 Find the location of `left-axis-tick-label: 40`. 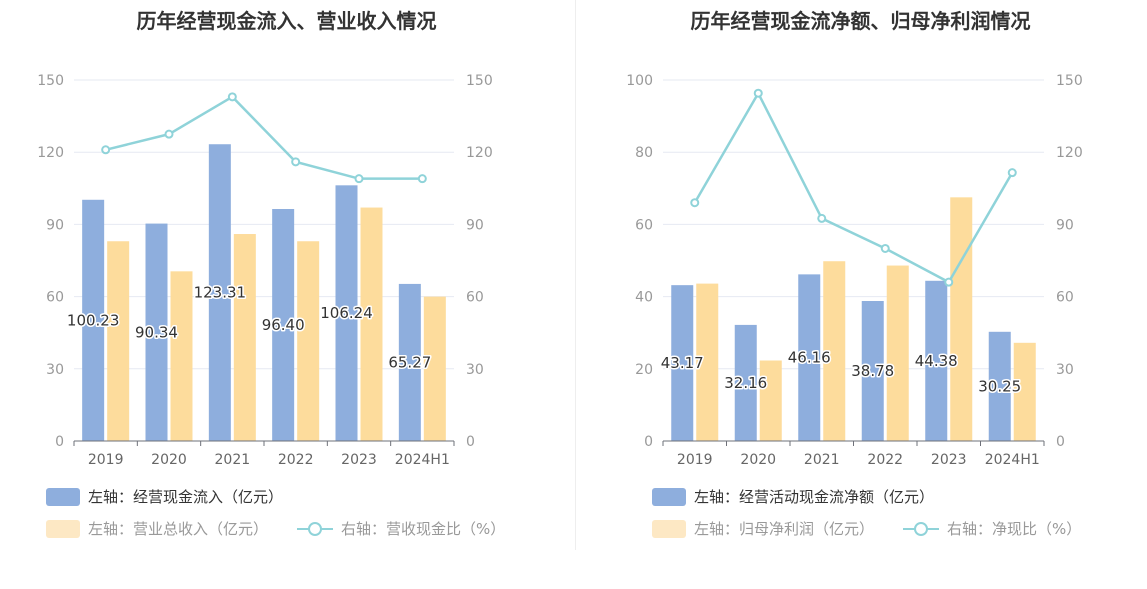

left-axis-tick-label: 40 is located at coordinates (644, 298).